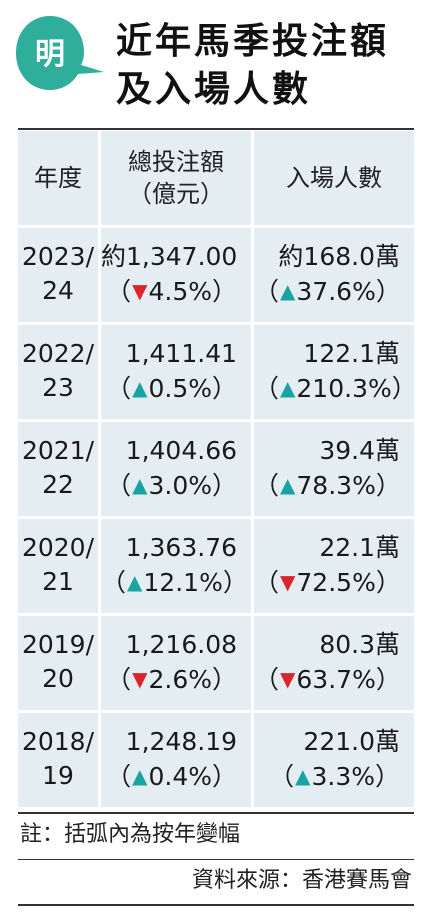 This screenshot has height=918, width=430. What do you see at coordinates (58, 178) in the screenshot?
I see `header-year: 年度` at bounding box center [58, 178].